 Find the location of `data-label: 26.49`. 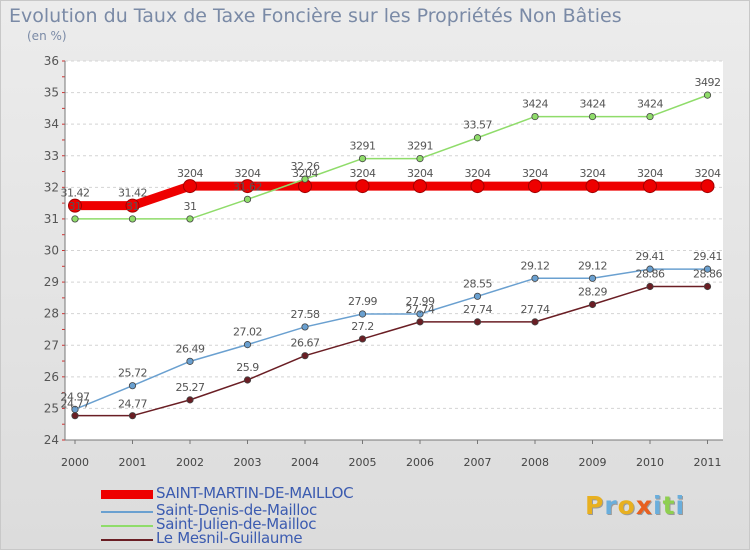

data-label: 26.49 is located at coordinates (190, 348).